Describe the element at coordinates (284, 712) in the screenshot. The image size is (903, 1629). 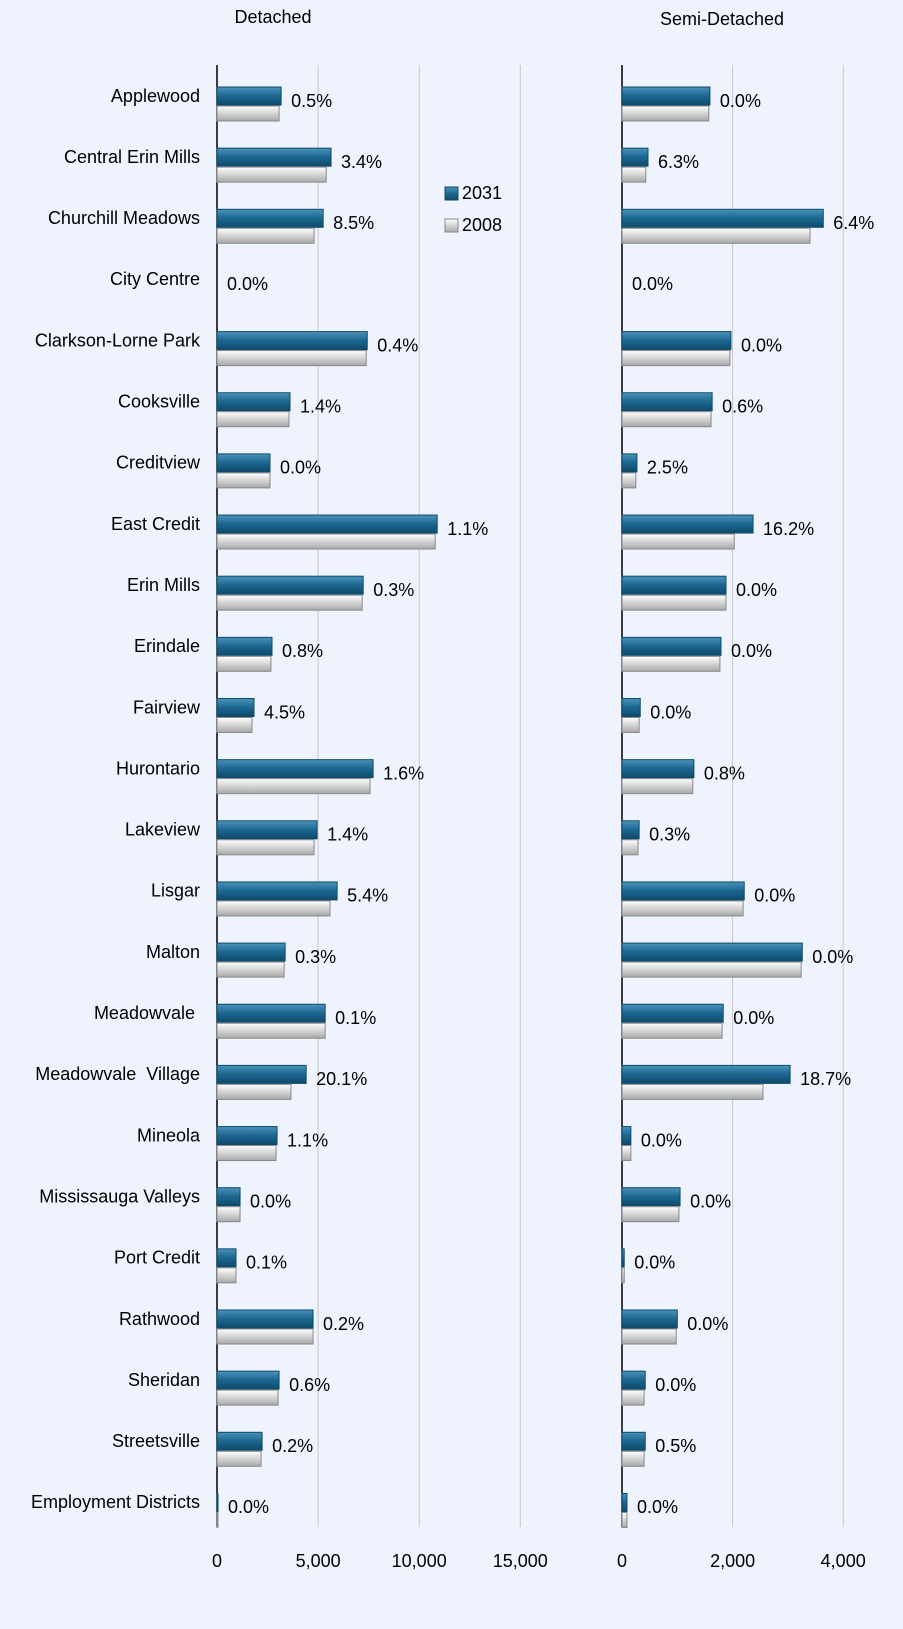
I see `annotation: 4.5%` at that location.